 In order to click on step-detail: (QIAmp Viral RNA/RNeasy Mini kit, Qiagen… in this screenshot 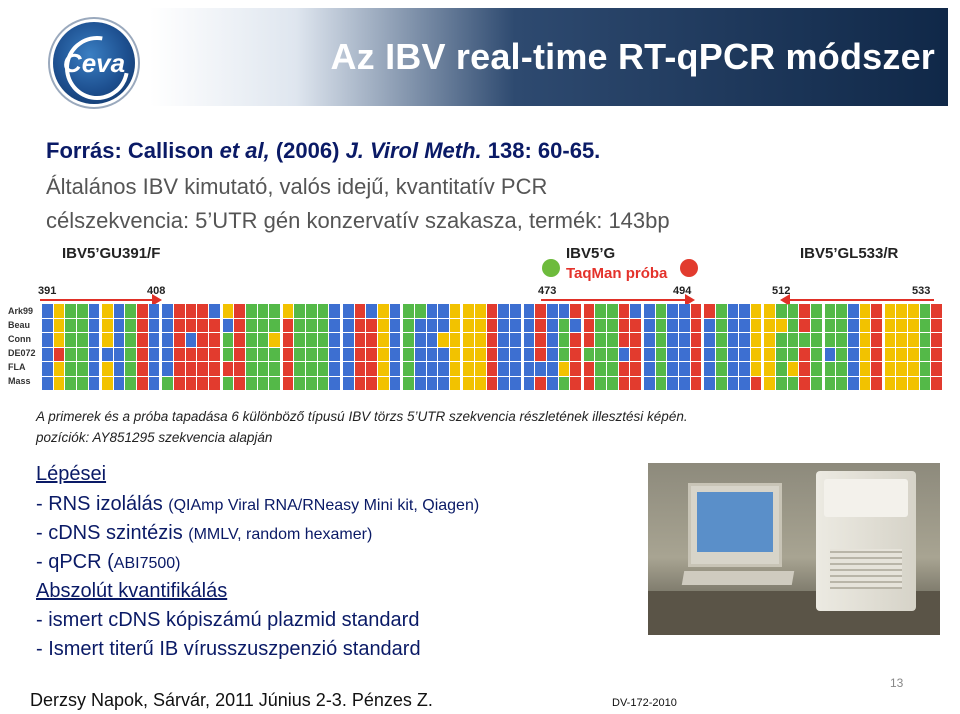, I will do `click(324, 505)`.